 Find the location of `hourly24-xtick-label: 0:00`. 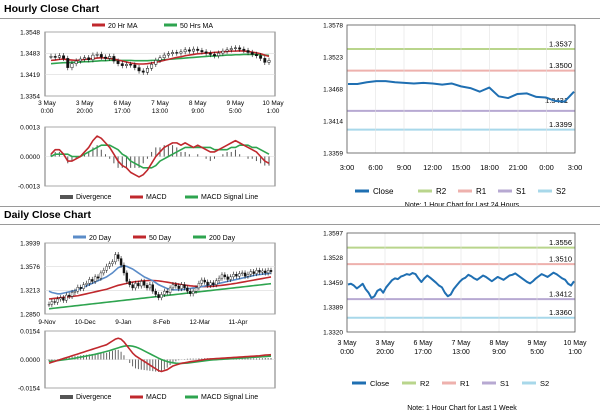

hourly24-xtick-label: 0:00 is located at coordinates (546, 167).